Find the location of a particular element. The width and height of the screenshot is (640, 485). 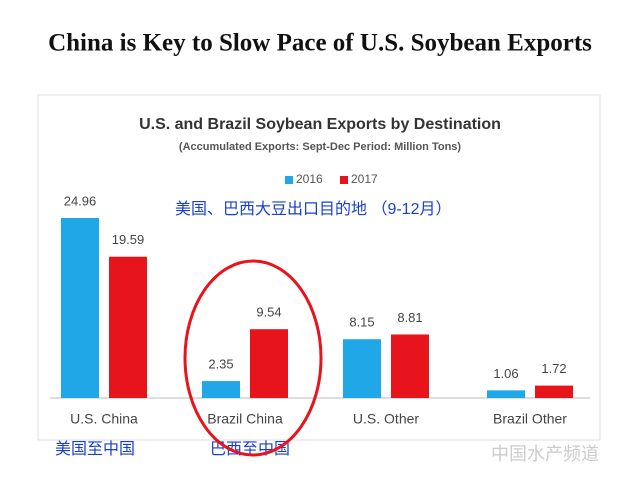

x-tick-label: Brazil Other is located at coordinates (530, 419).